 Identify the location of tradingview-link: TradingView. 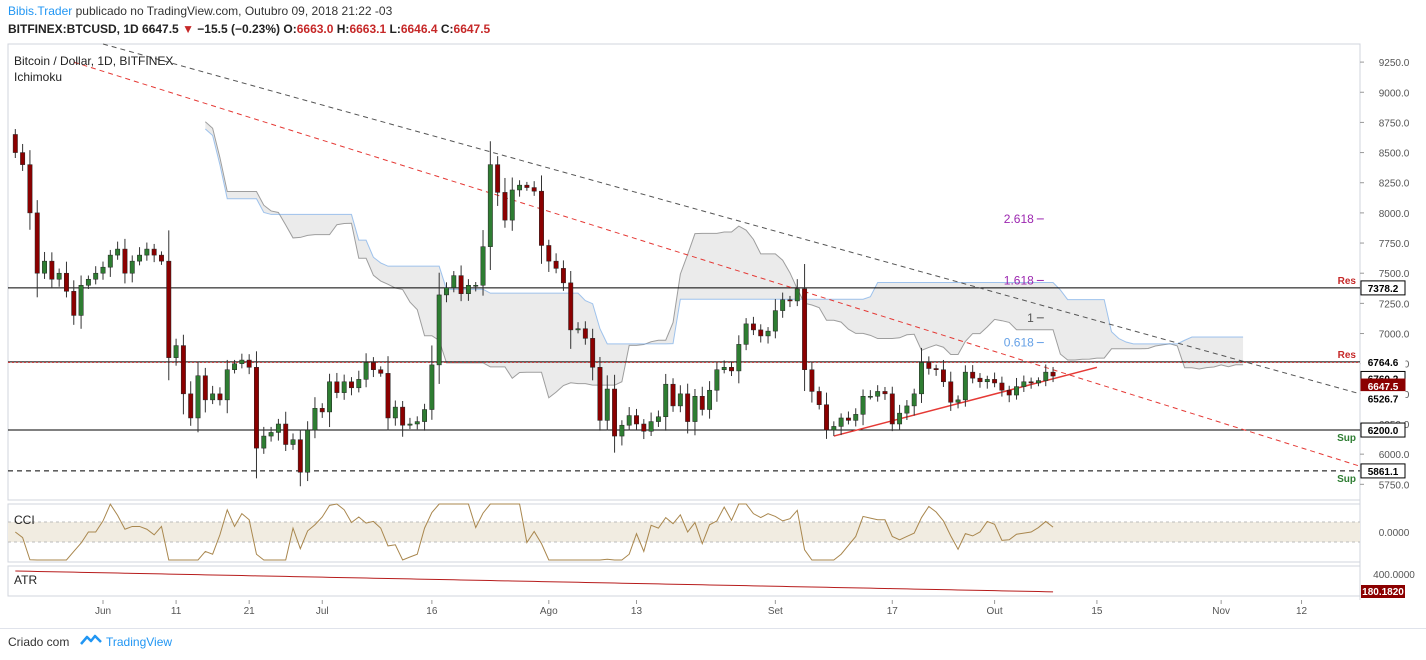
(126, 641).